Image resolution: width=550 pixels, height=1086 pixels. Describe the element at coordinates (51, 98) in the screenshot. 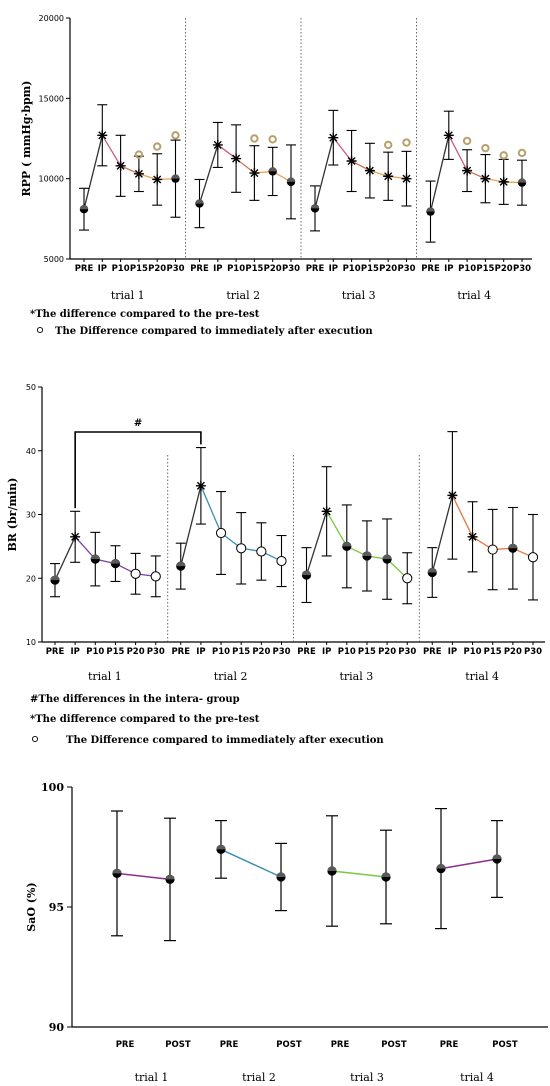

I see `y-tick-label: 15000` at that location.